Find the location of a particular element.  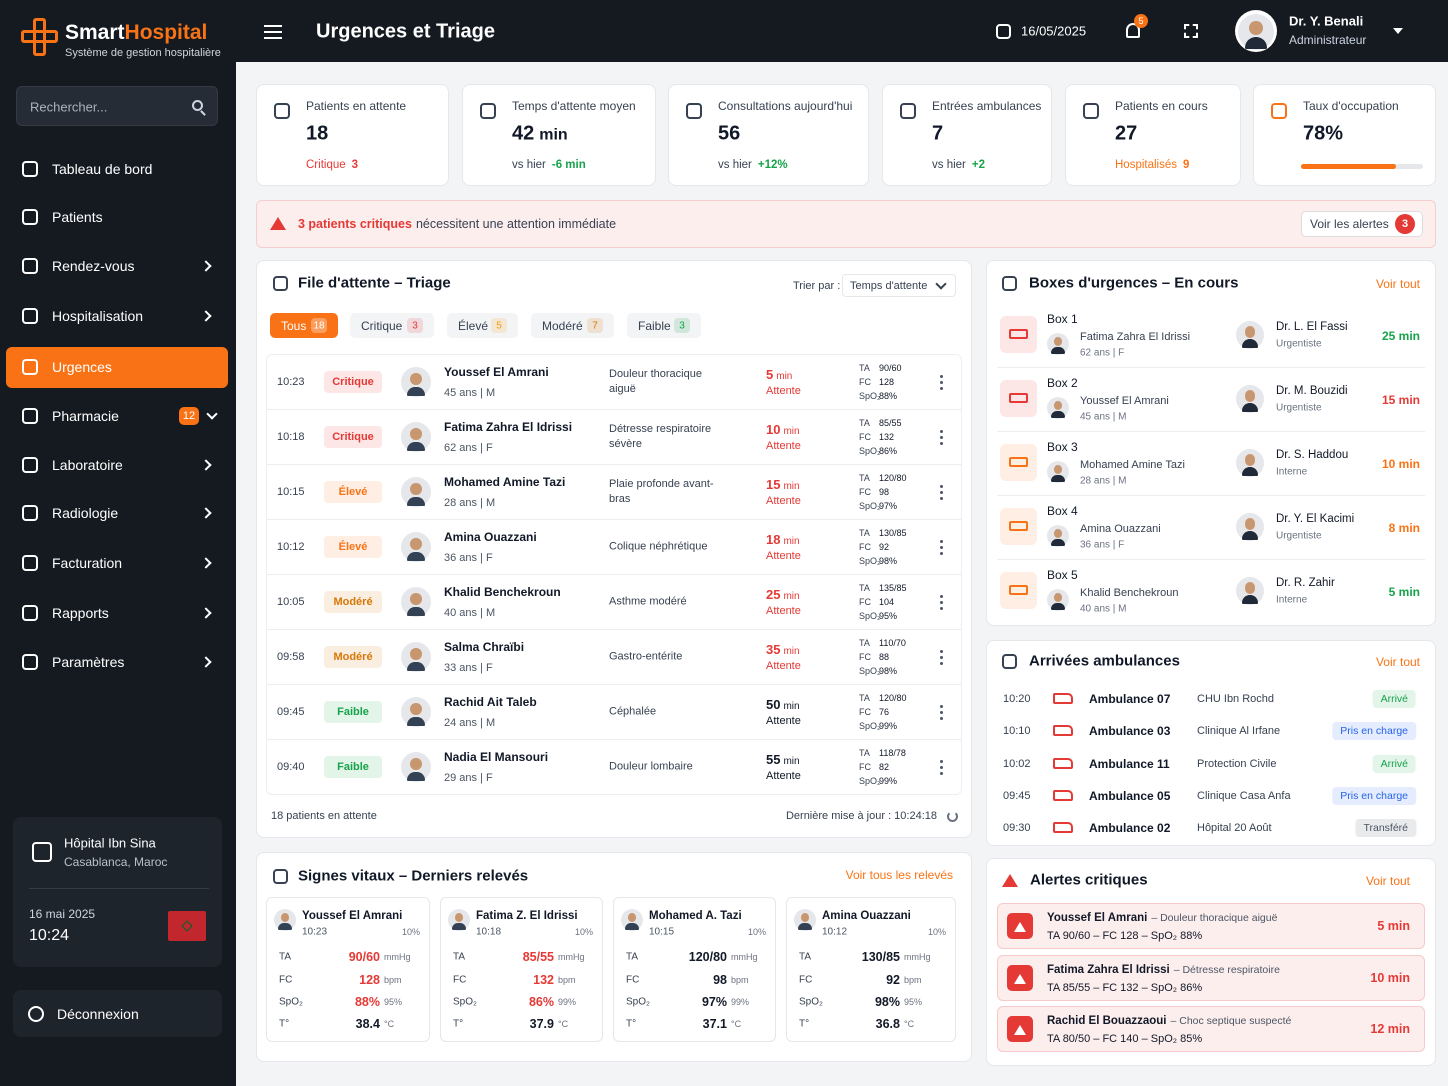

vital-value: 135/85 is located at coordinates (893, 588).